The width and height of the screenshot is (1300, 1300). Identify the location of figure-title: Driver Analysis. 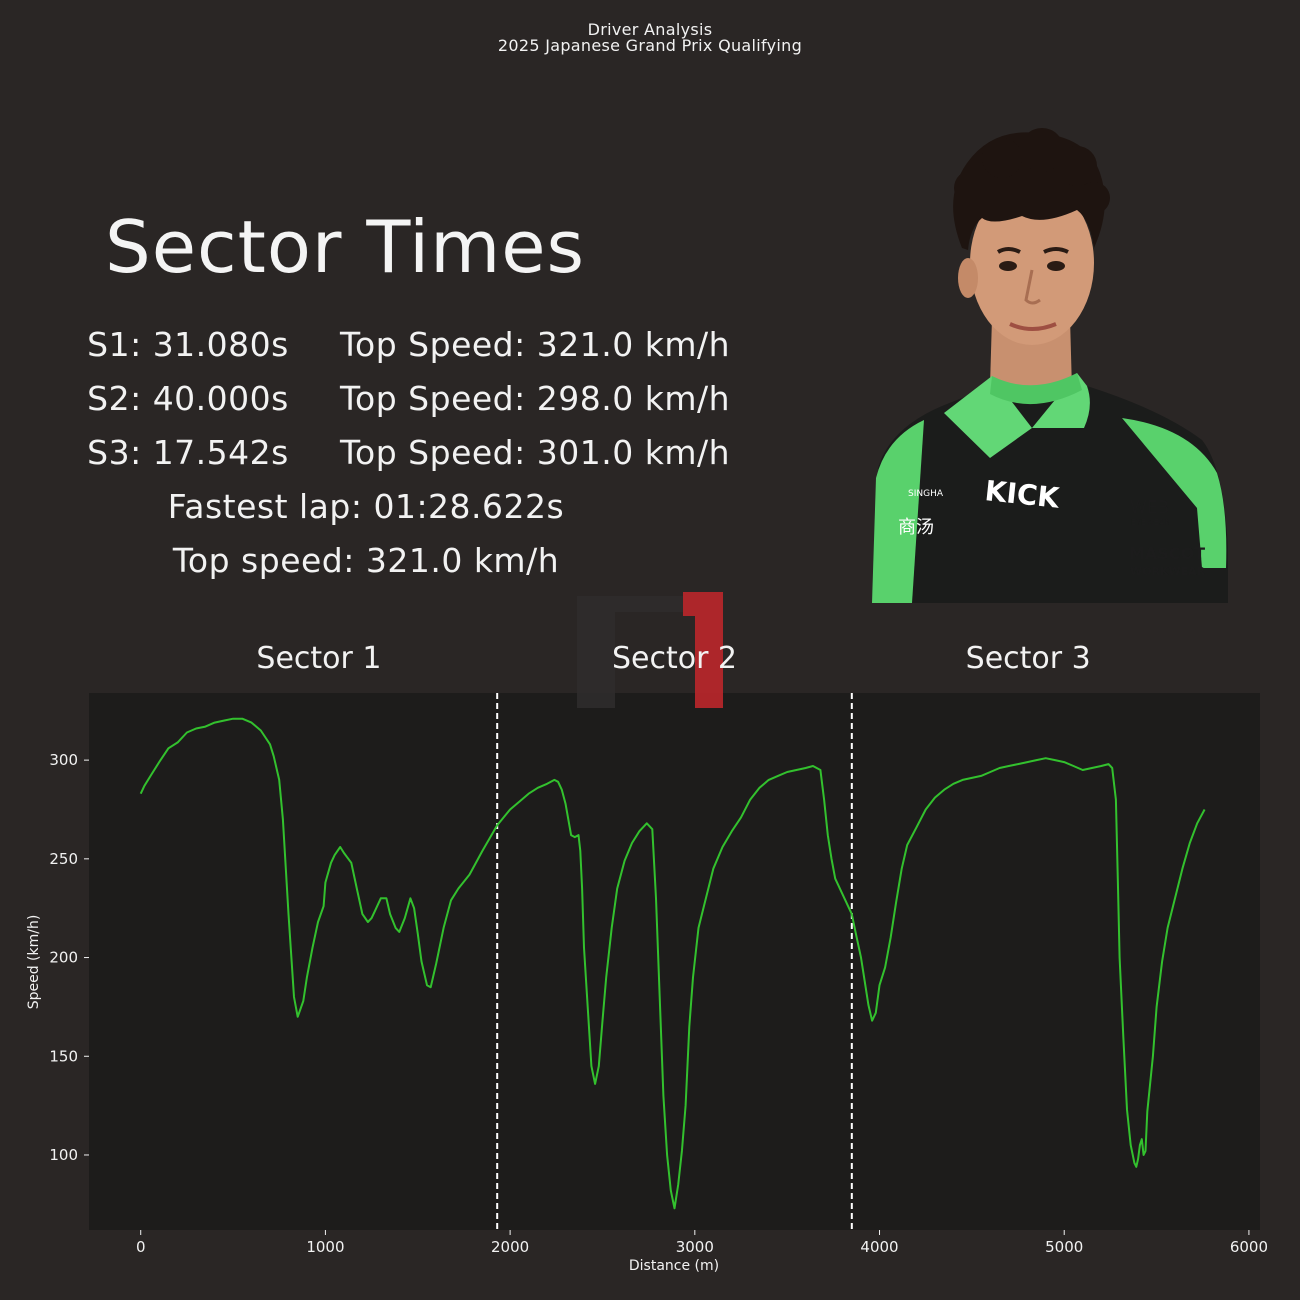
(650, 29).